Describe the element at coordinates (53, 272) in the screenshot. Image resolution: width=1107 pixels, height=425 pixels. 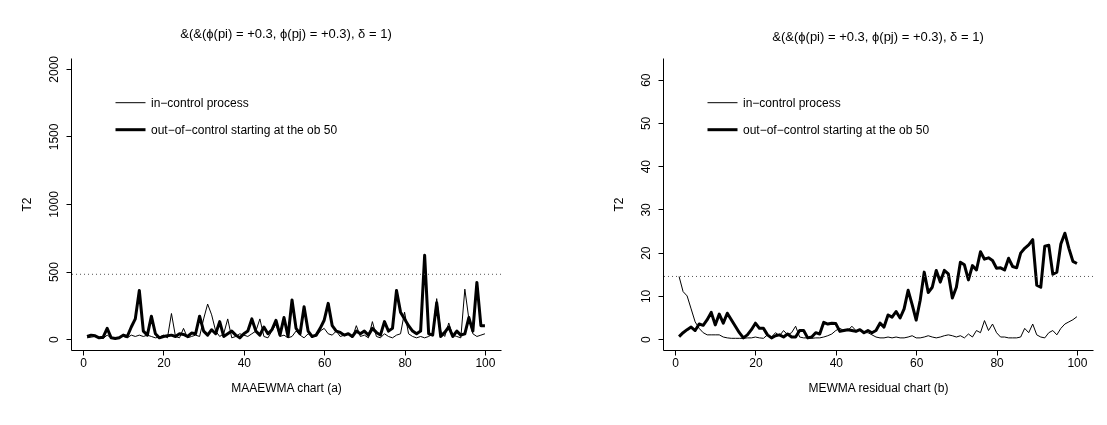
I see `y-tick-label: 500` at that location.